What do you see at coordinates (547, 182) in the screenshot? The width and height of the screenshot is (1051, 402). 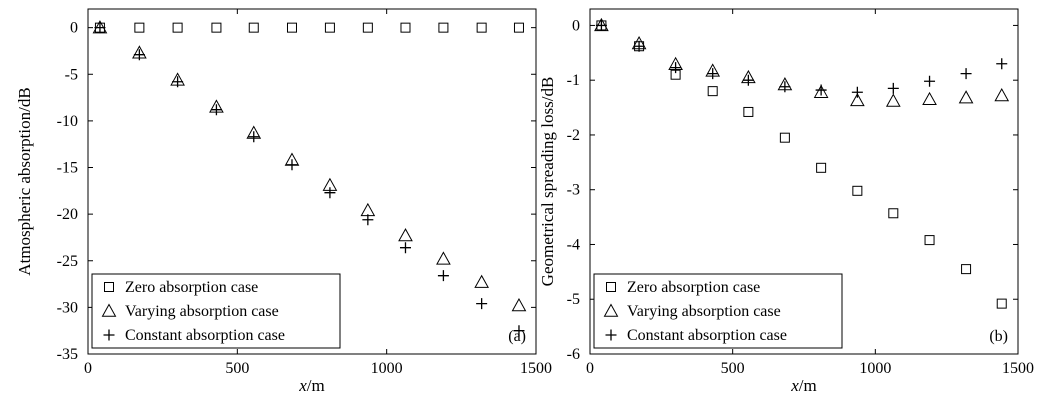 I see `y-axis-label: Geometrical spreading loss/dB` at bounding box center [547, 182].